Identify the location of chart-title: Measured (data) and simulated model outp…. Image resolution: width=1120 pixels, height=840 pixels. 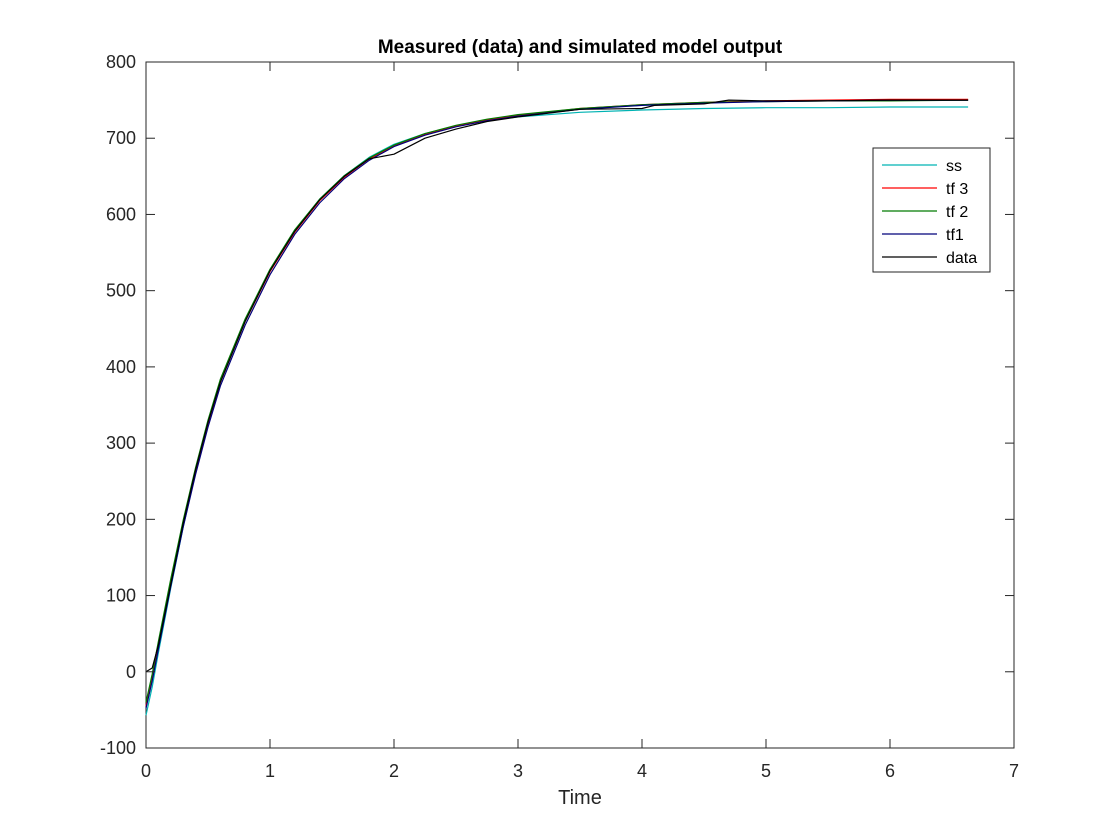
(580, 47).